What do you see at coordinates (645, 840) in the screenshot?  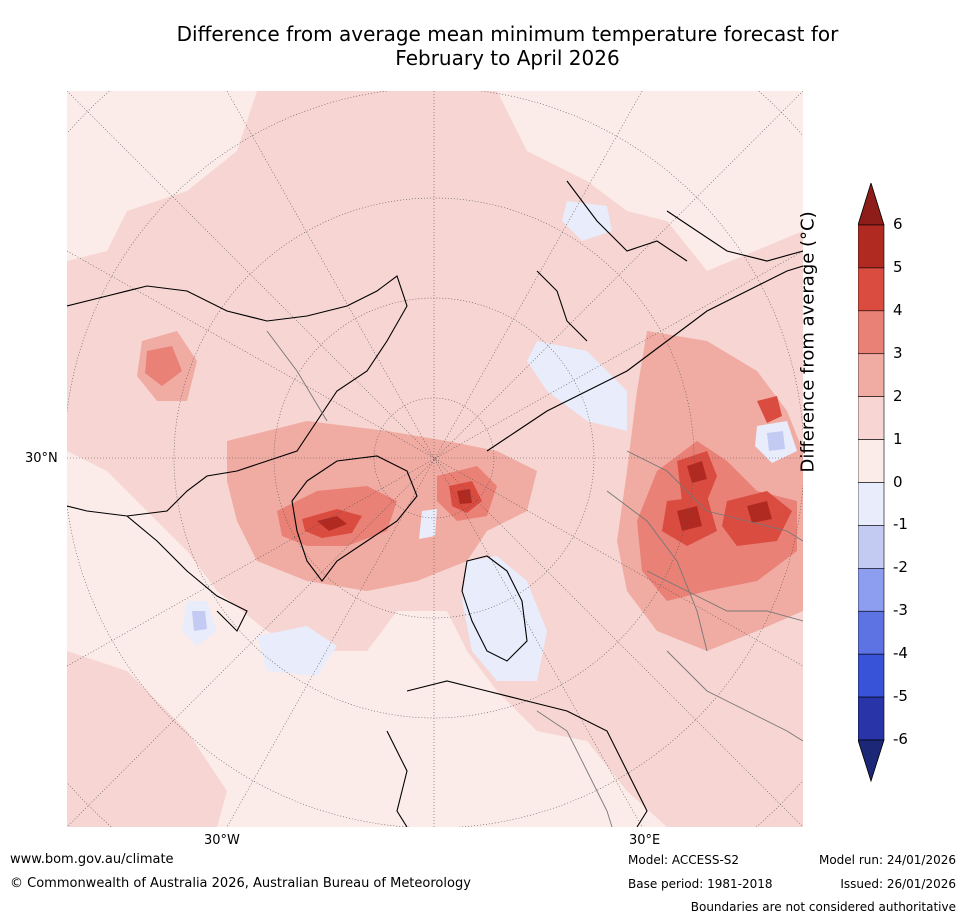 I see `lon-label-30e: 30°E` at bounding box center [645, 840].